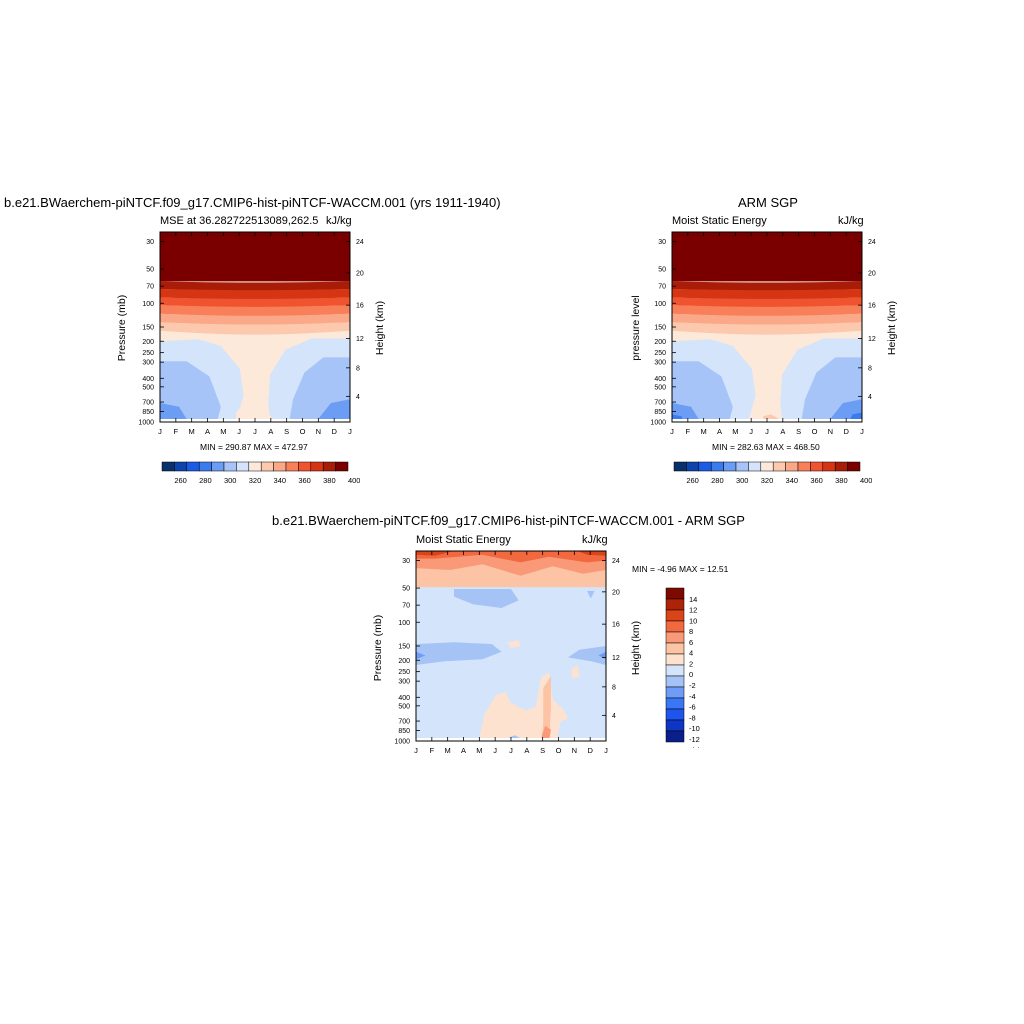 This screenshot has width=1024, height=1024. What do you see at coordinates (148, 353) in the screenshot?
I see `y-tick-label: 250` at bounding box center [148, 353].